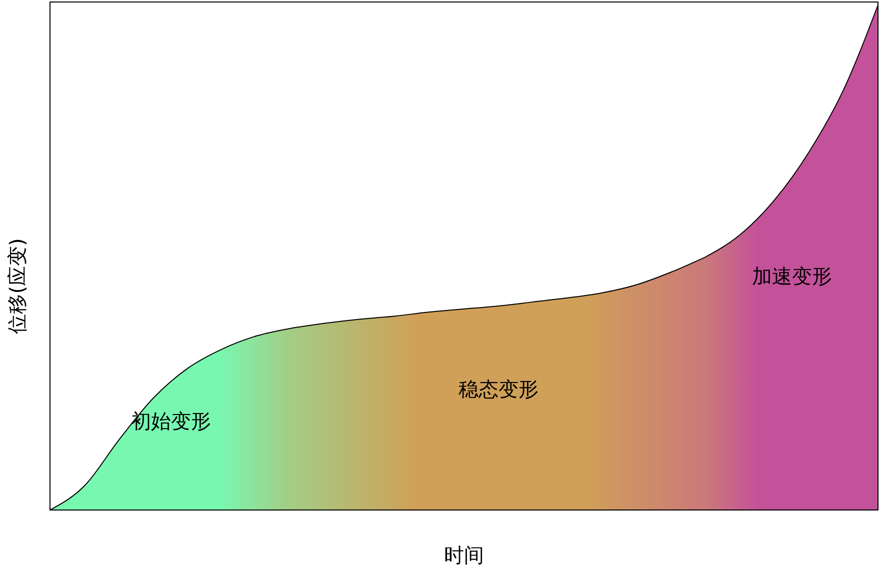  I want to click on series-label: 稳态变形, so click(498, 389).